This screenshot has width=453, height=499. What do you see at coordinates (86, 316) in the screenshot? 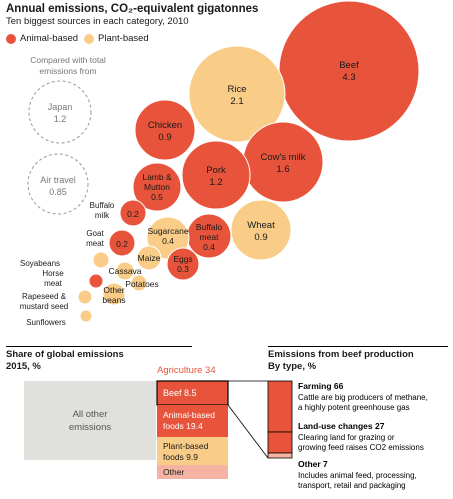
I see `bubble-sunflowers` at bounding box center [86, 316].